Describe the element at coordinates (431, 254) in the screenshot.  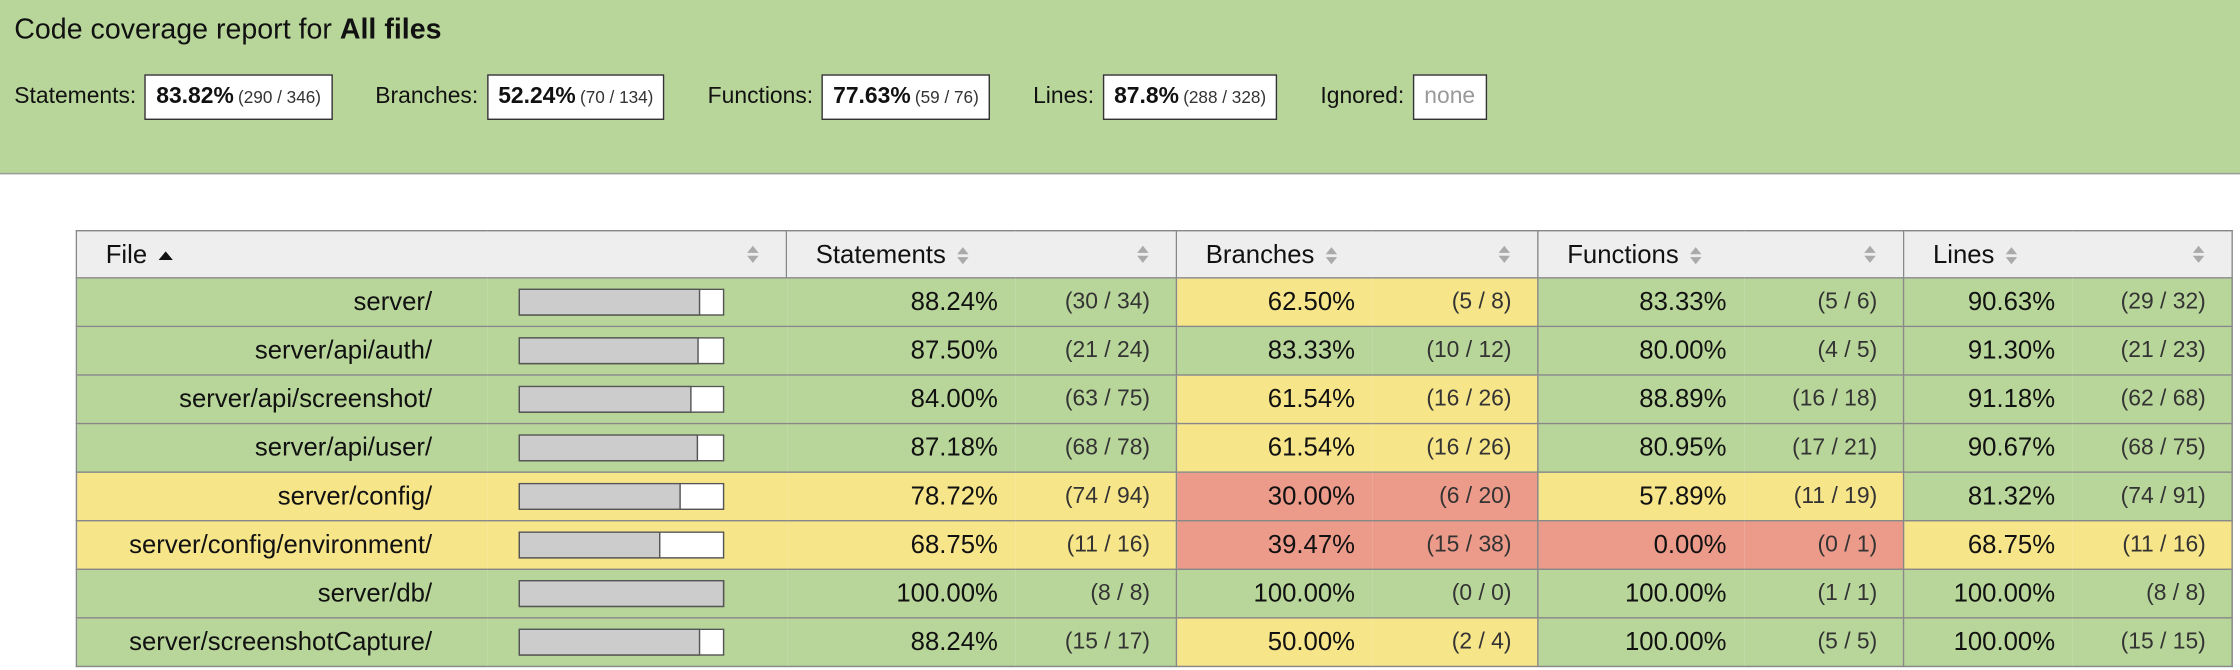
I see `column-header: File` at that location.